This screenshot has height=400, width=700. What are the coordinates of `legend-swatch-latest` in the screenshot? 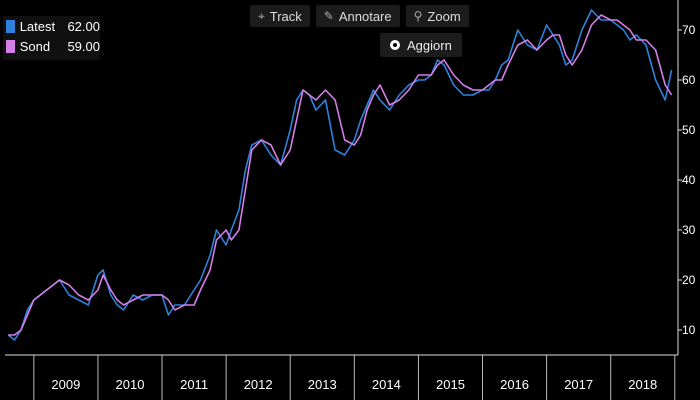 It's located at (10, 26).